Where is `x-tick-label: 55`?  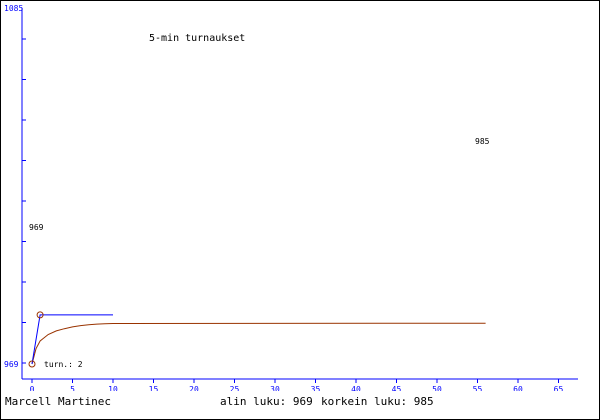
x-tick-label: 55 is located at coordinates (478, 388).